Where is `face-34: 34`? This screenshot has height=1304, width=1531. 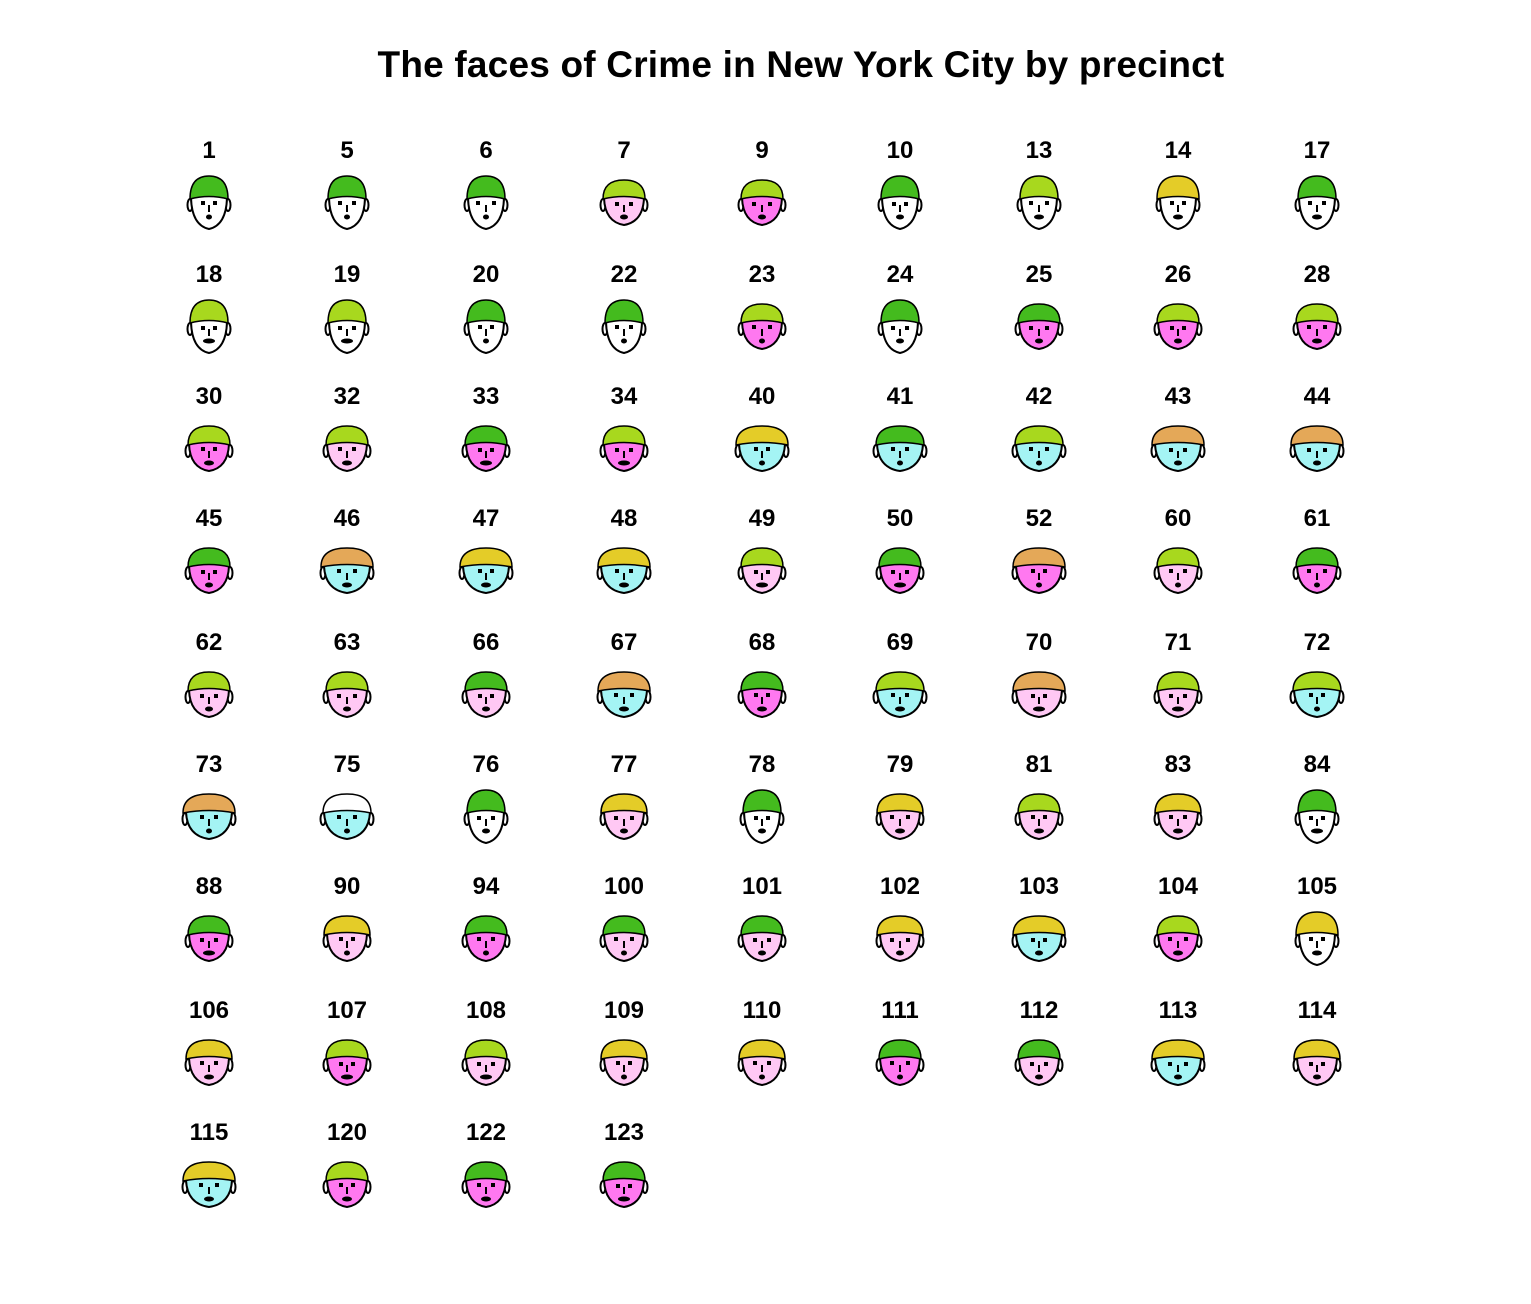 face-34: 34 is located at coordinates (624, 428).